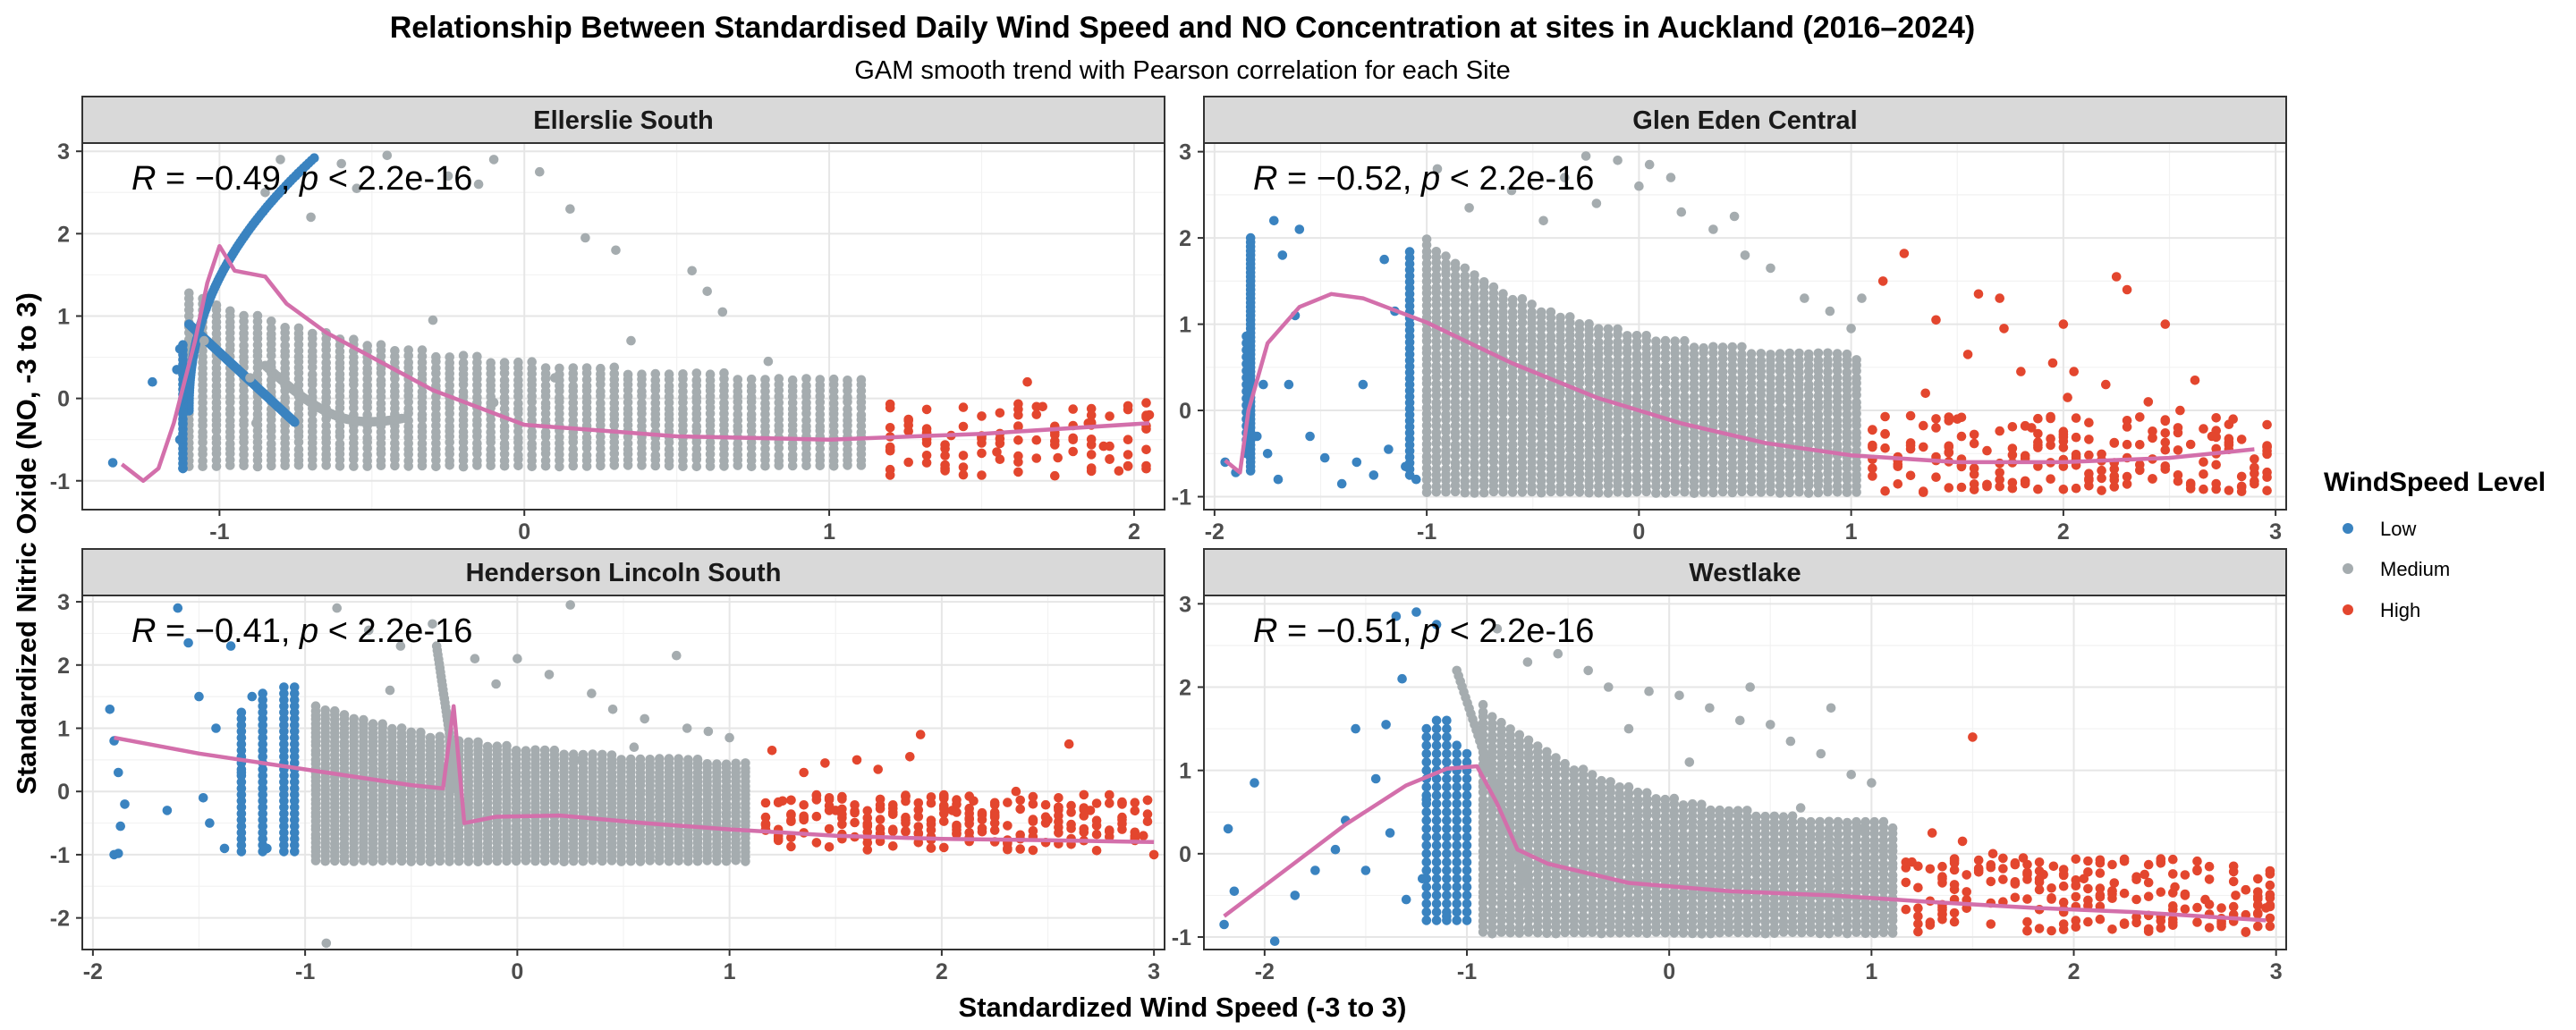 The width and height of the screenshot is (2576, 1030). What do you see at coordinates (942, 972) in the screenshot?
I see `x-tick-label: 2` at bounding box center [942, 972].